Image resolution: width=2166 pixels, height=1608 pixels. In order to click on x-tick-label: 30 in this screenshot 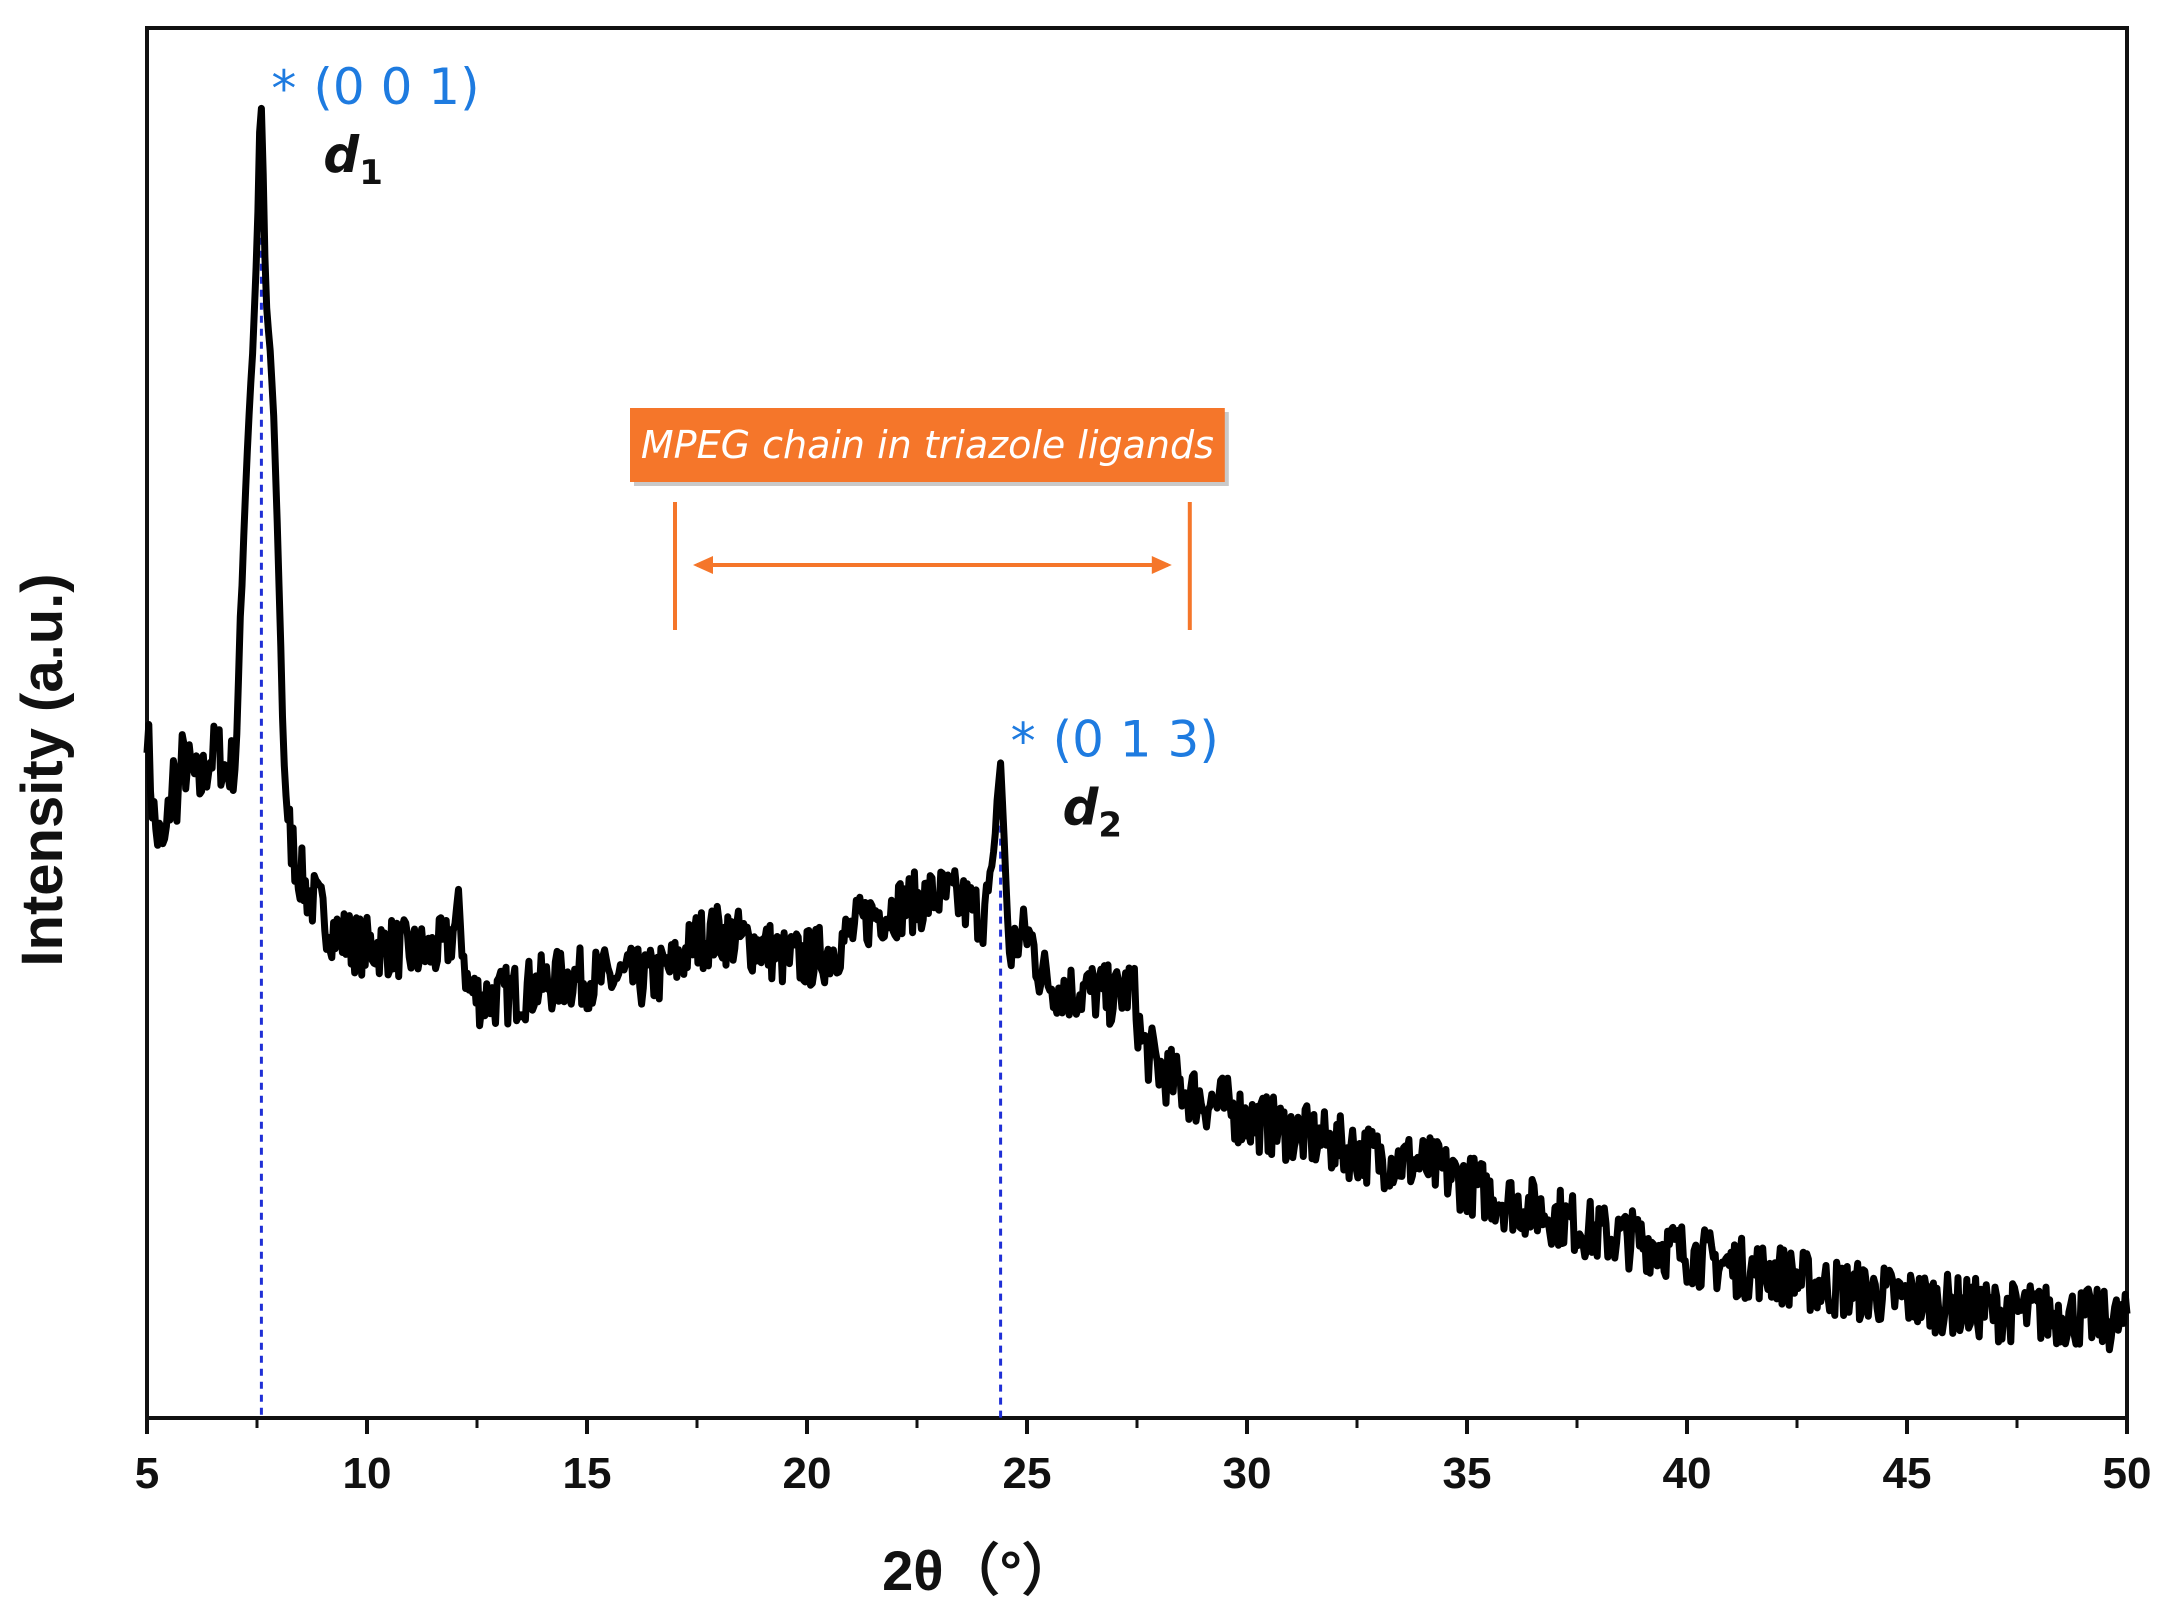, I will do `click(1247, 1473)`.